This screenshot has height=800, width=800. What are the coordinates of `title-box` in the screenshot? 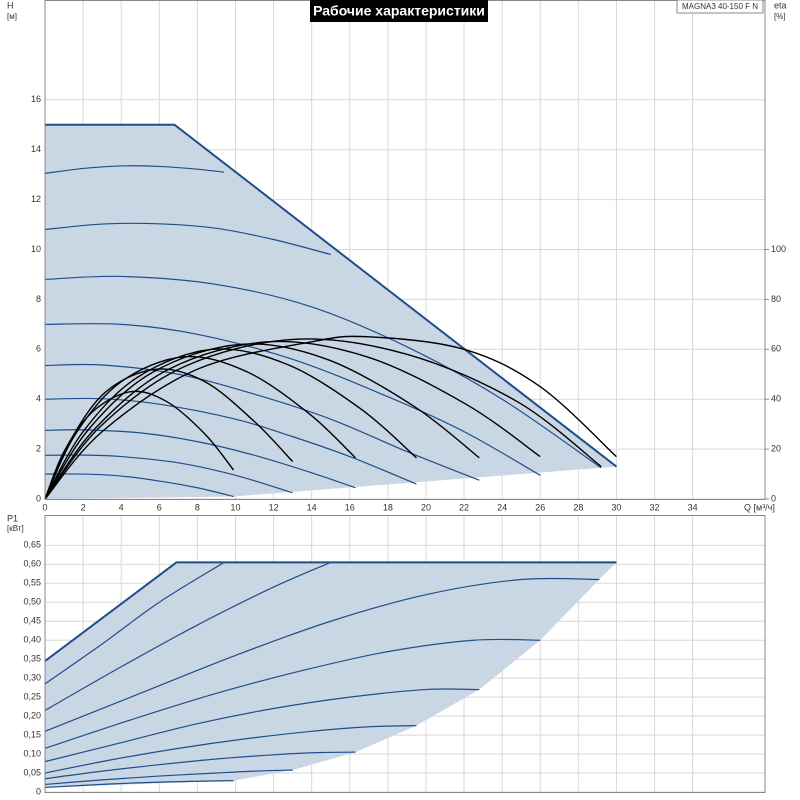 It's located at (399, 11).